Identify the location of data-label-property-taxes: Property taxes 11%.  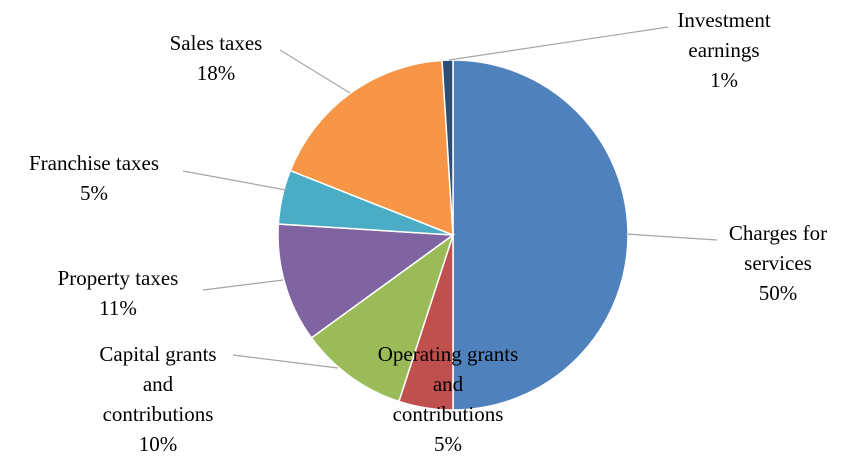
(118, 293).